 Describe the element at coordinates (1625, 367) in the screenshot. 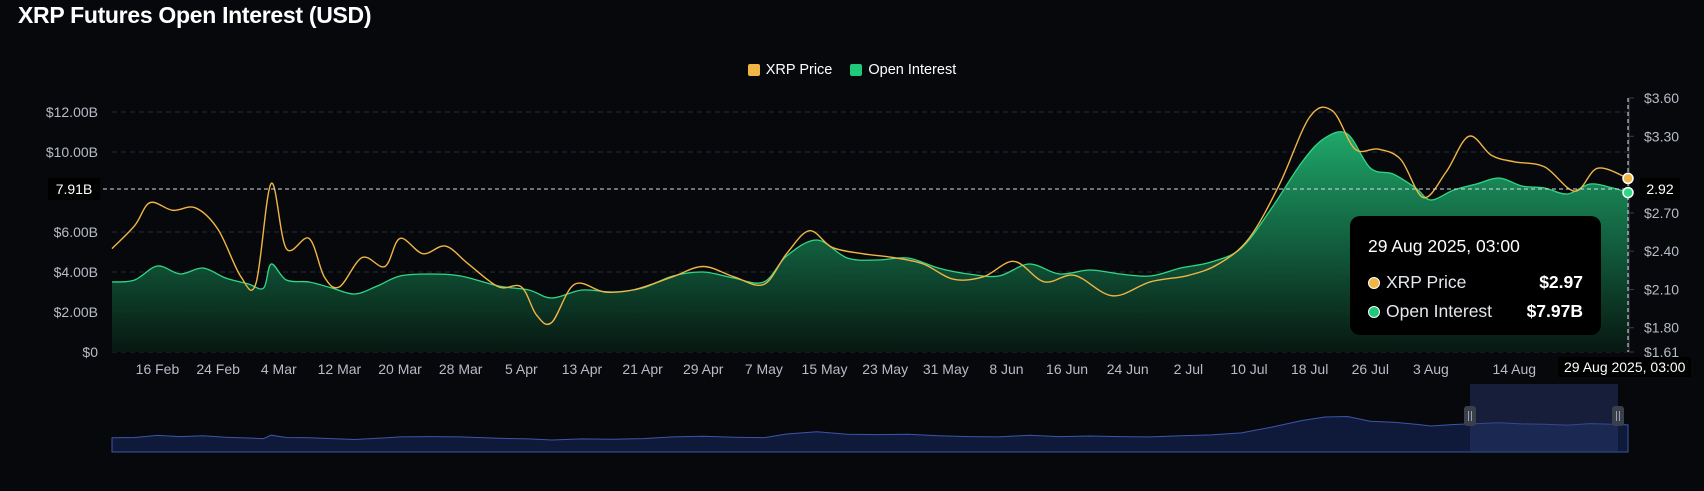

I see `crosshair-x-label: 29 Aug 2025, 03:00` at that location.